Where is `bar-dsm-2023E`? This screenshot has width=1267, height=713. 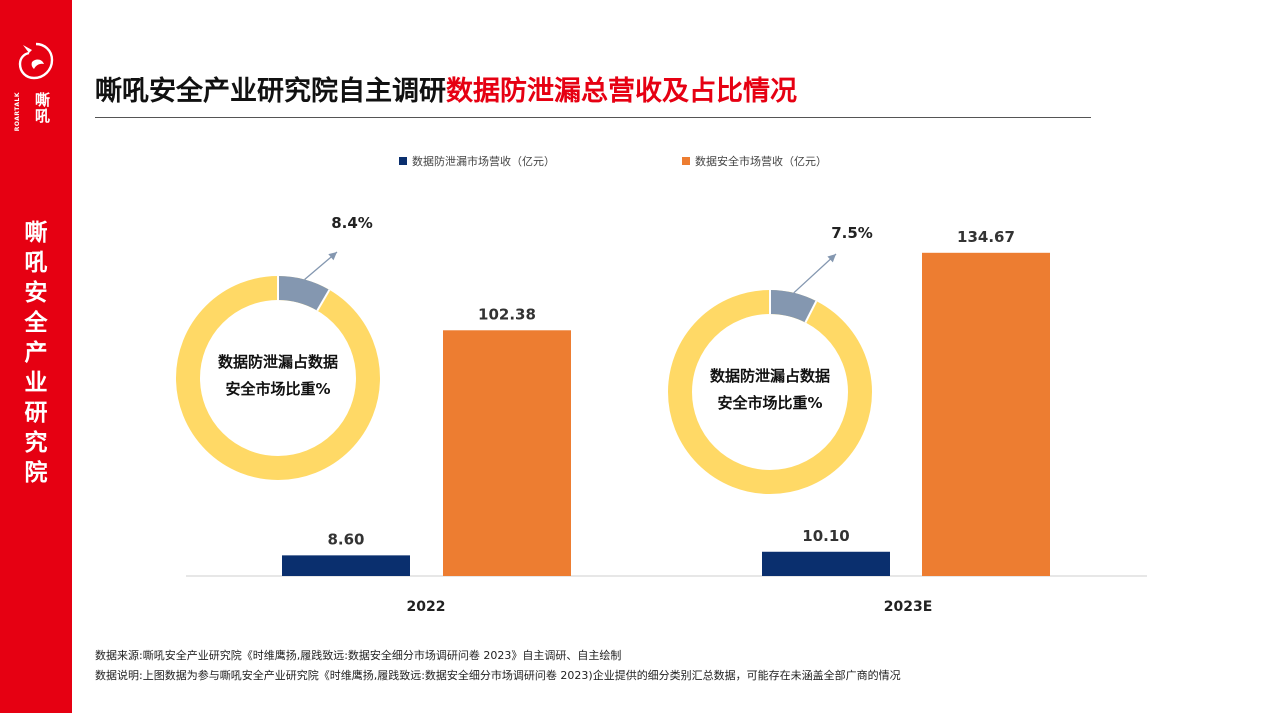
bar-dsm-2023E is located at coordinates (986, 414).